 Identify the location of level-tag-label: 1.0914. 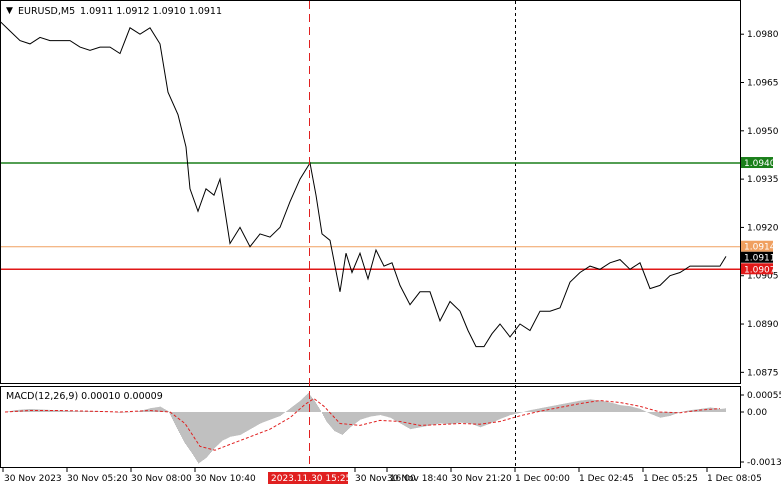
(760, 248).